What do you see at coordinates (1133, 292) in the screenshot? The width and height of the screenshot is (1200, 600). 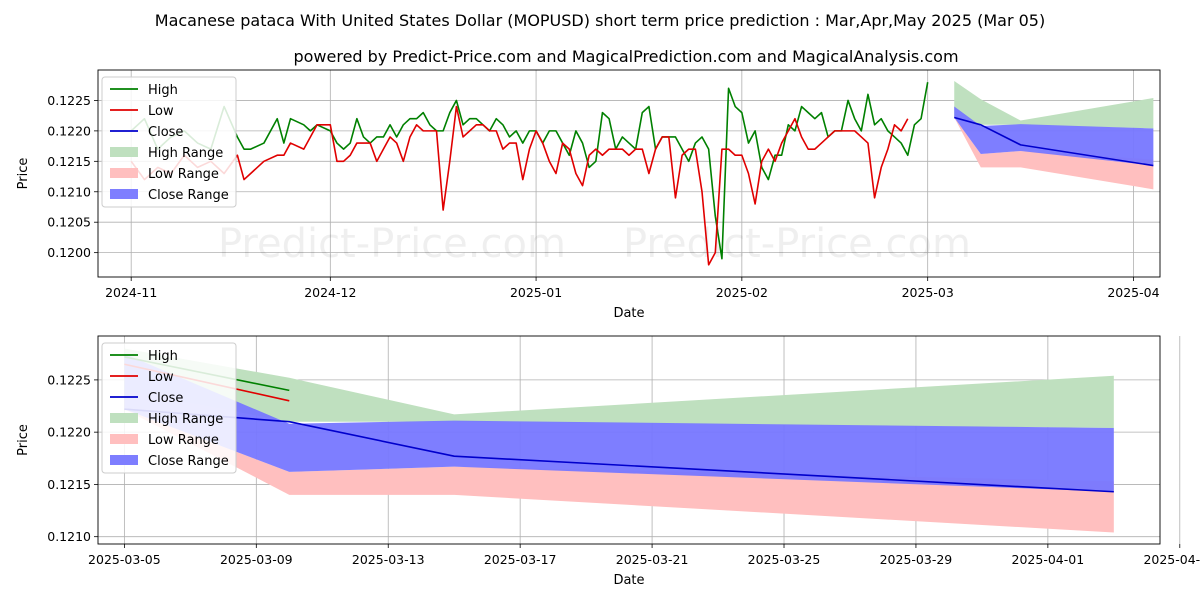 I see `x-tick-label: 2025-04` at bounding box center [1133, 292].